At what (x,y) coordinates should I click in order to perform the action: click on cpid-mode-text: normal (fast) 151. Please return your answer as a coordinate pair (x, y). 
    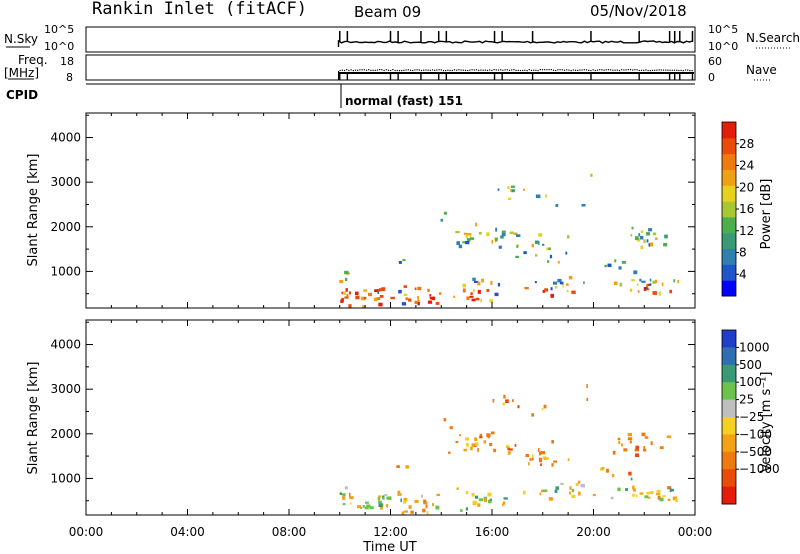
    Looking at the image, I should click on (404, 101).